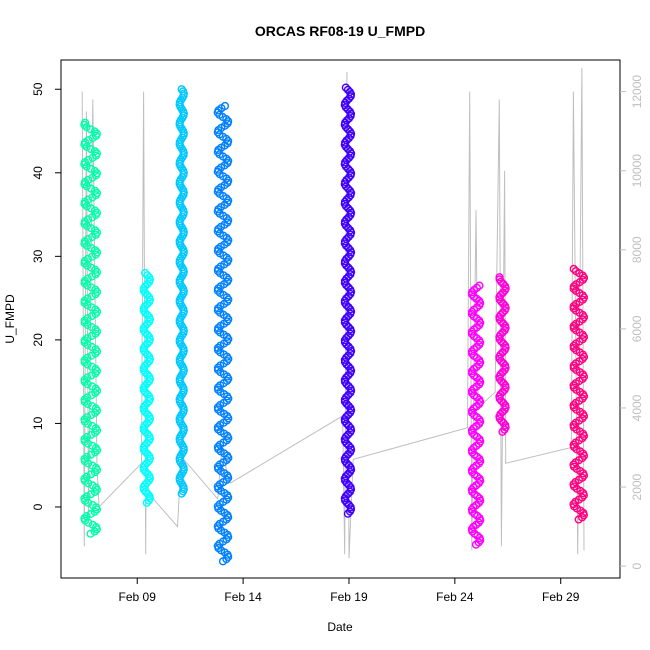  I want to click on y2-tick-label: 6000, so click(637, 328).